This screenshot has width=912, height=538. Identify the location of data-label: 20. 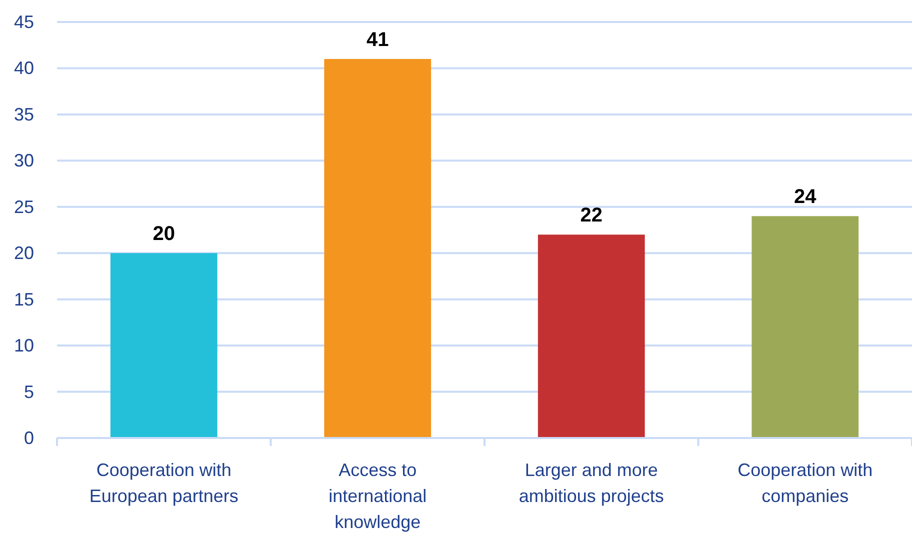
(163, 234).